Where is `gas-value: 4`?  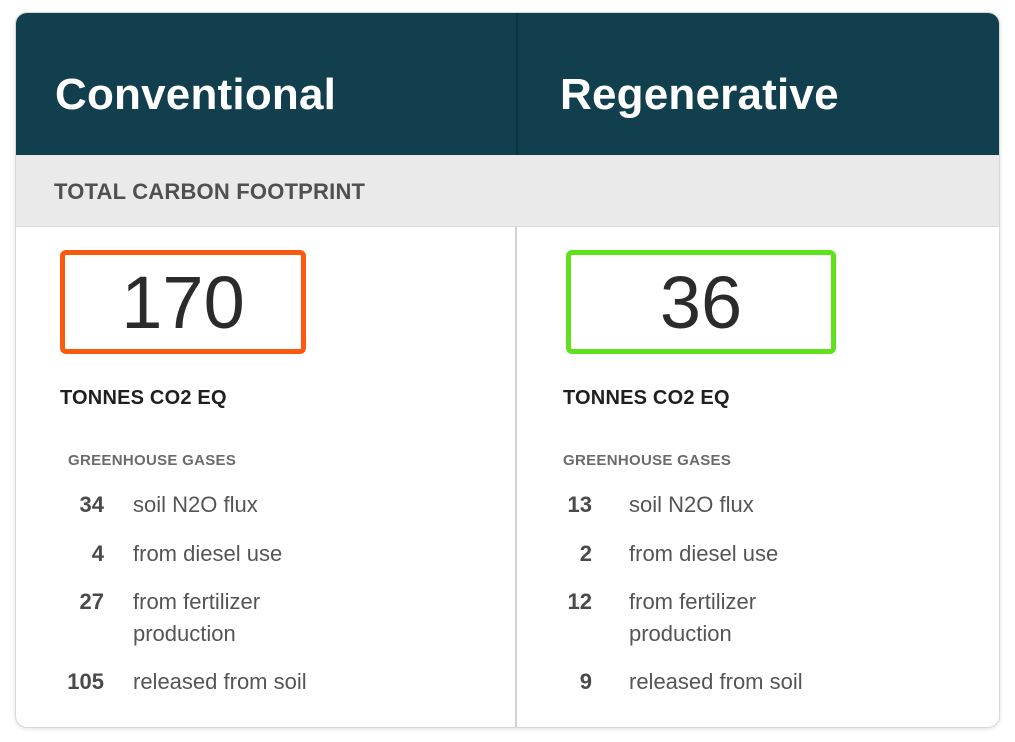 gas-value: 4 is located at coordinates (97, 553).